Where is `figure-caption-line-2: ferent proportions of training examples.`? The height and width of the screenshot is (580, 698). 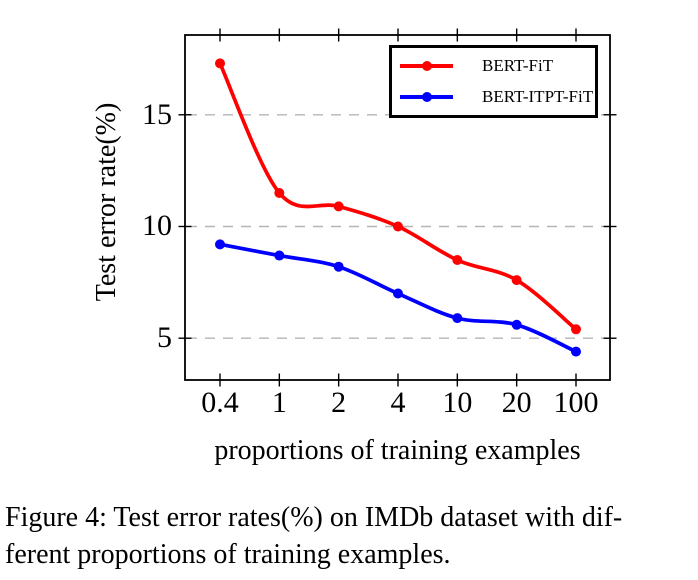
figure-caption-line-2: ferent proportions of training examples. is located at coordinates (228, 554).